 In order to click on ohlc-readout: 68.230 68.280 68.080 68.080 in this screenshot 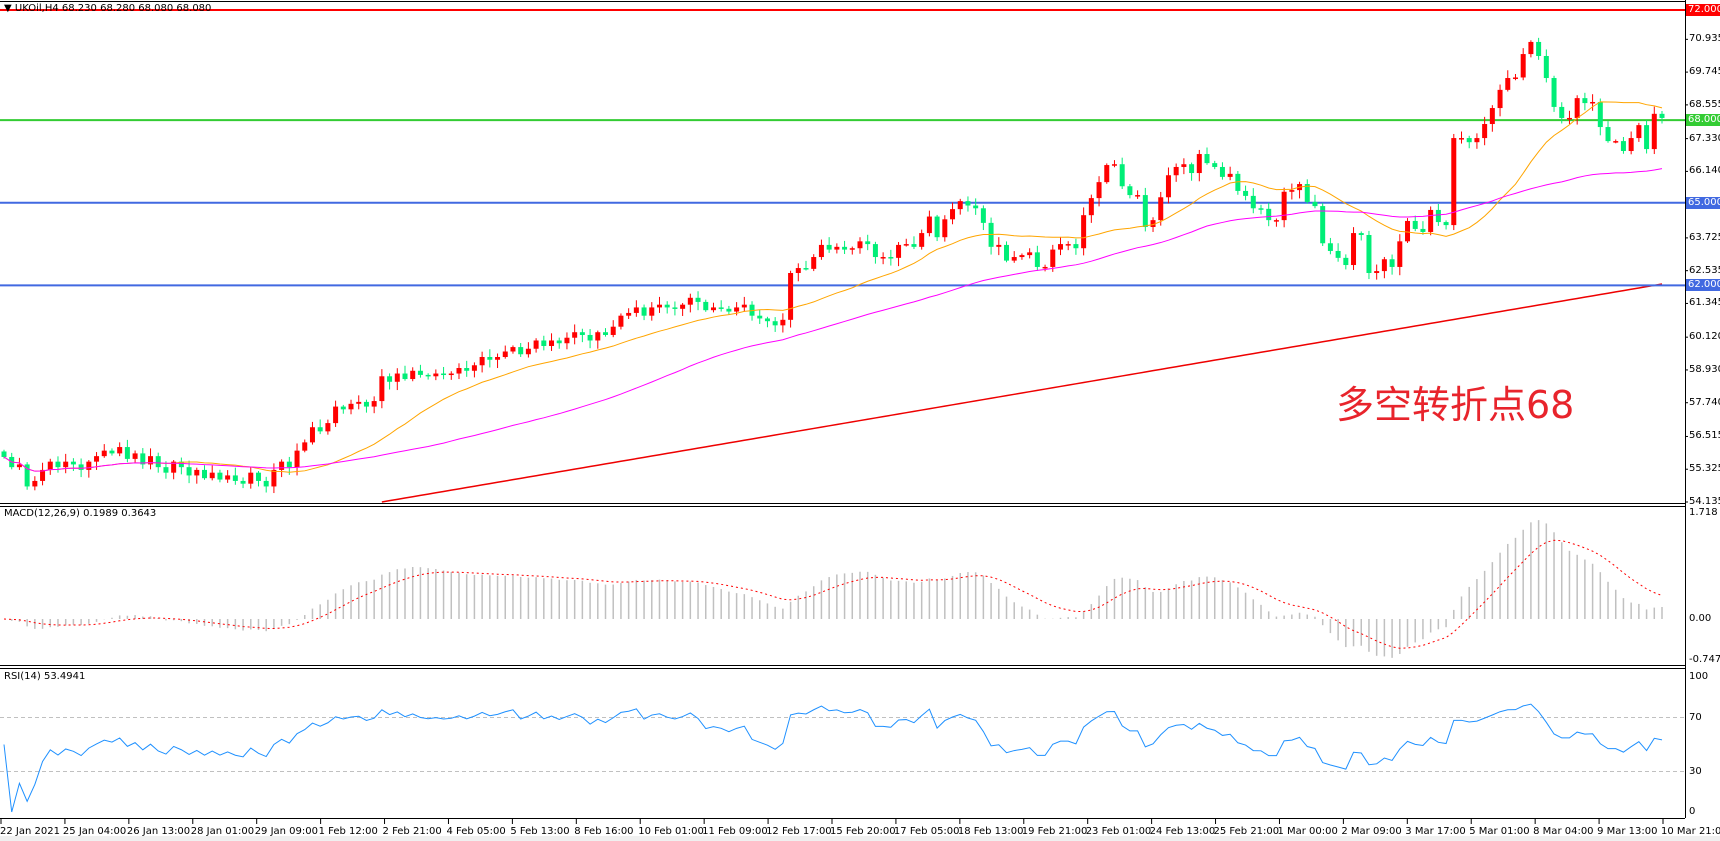, I will do `click(136, 8)`.